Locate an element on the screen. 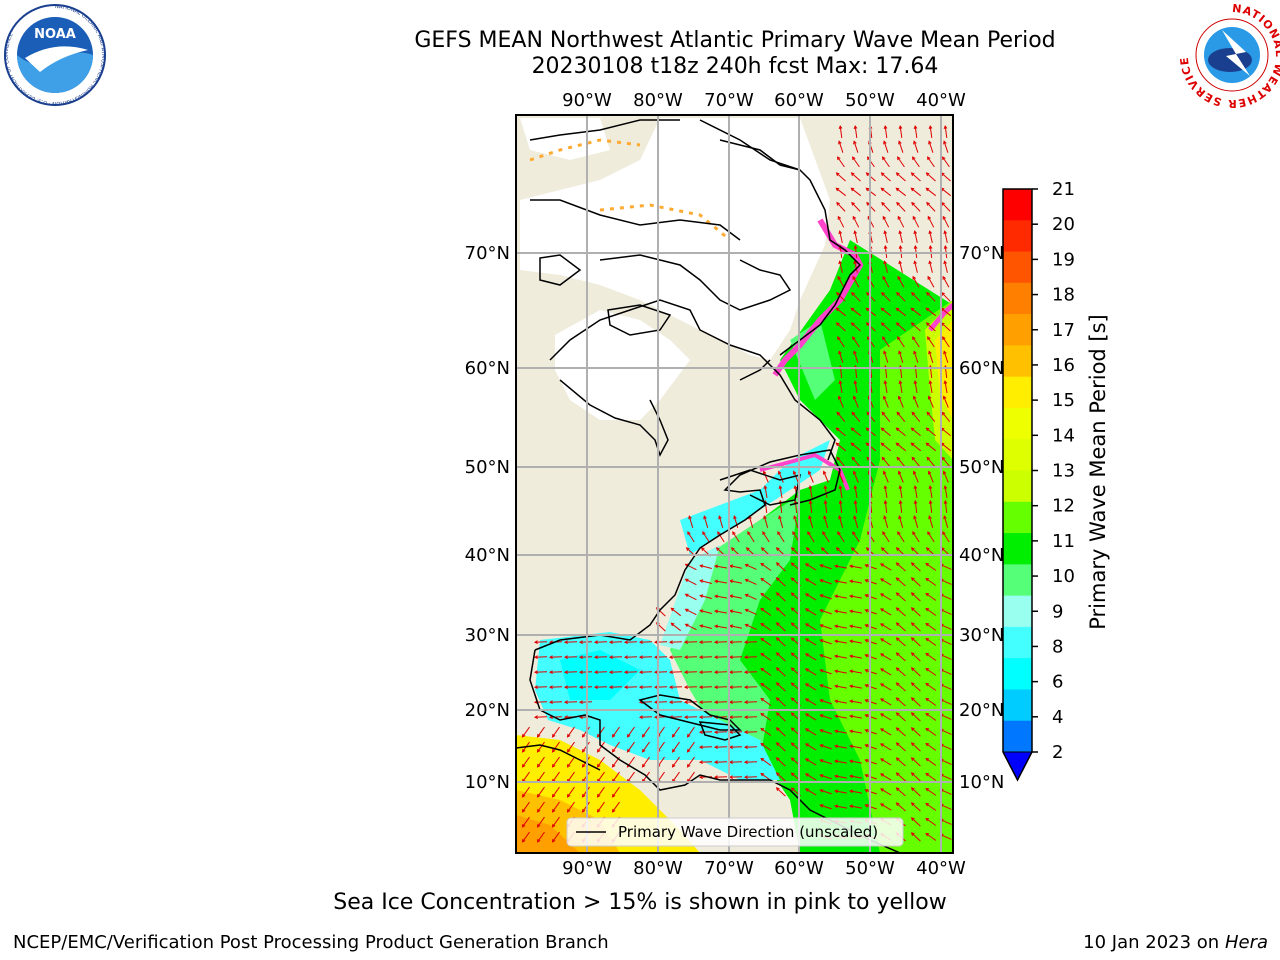 This screenshot has height=960, width=1280. lon-labels-top: 90°W 80°W 70°W 60°W 50°W 40°W is located at coordinates (764, 100).